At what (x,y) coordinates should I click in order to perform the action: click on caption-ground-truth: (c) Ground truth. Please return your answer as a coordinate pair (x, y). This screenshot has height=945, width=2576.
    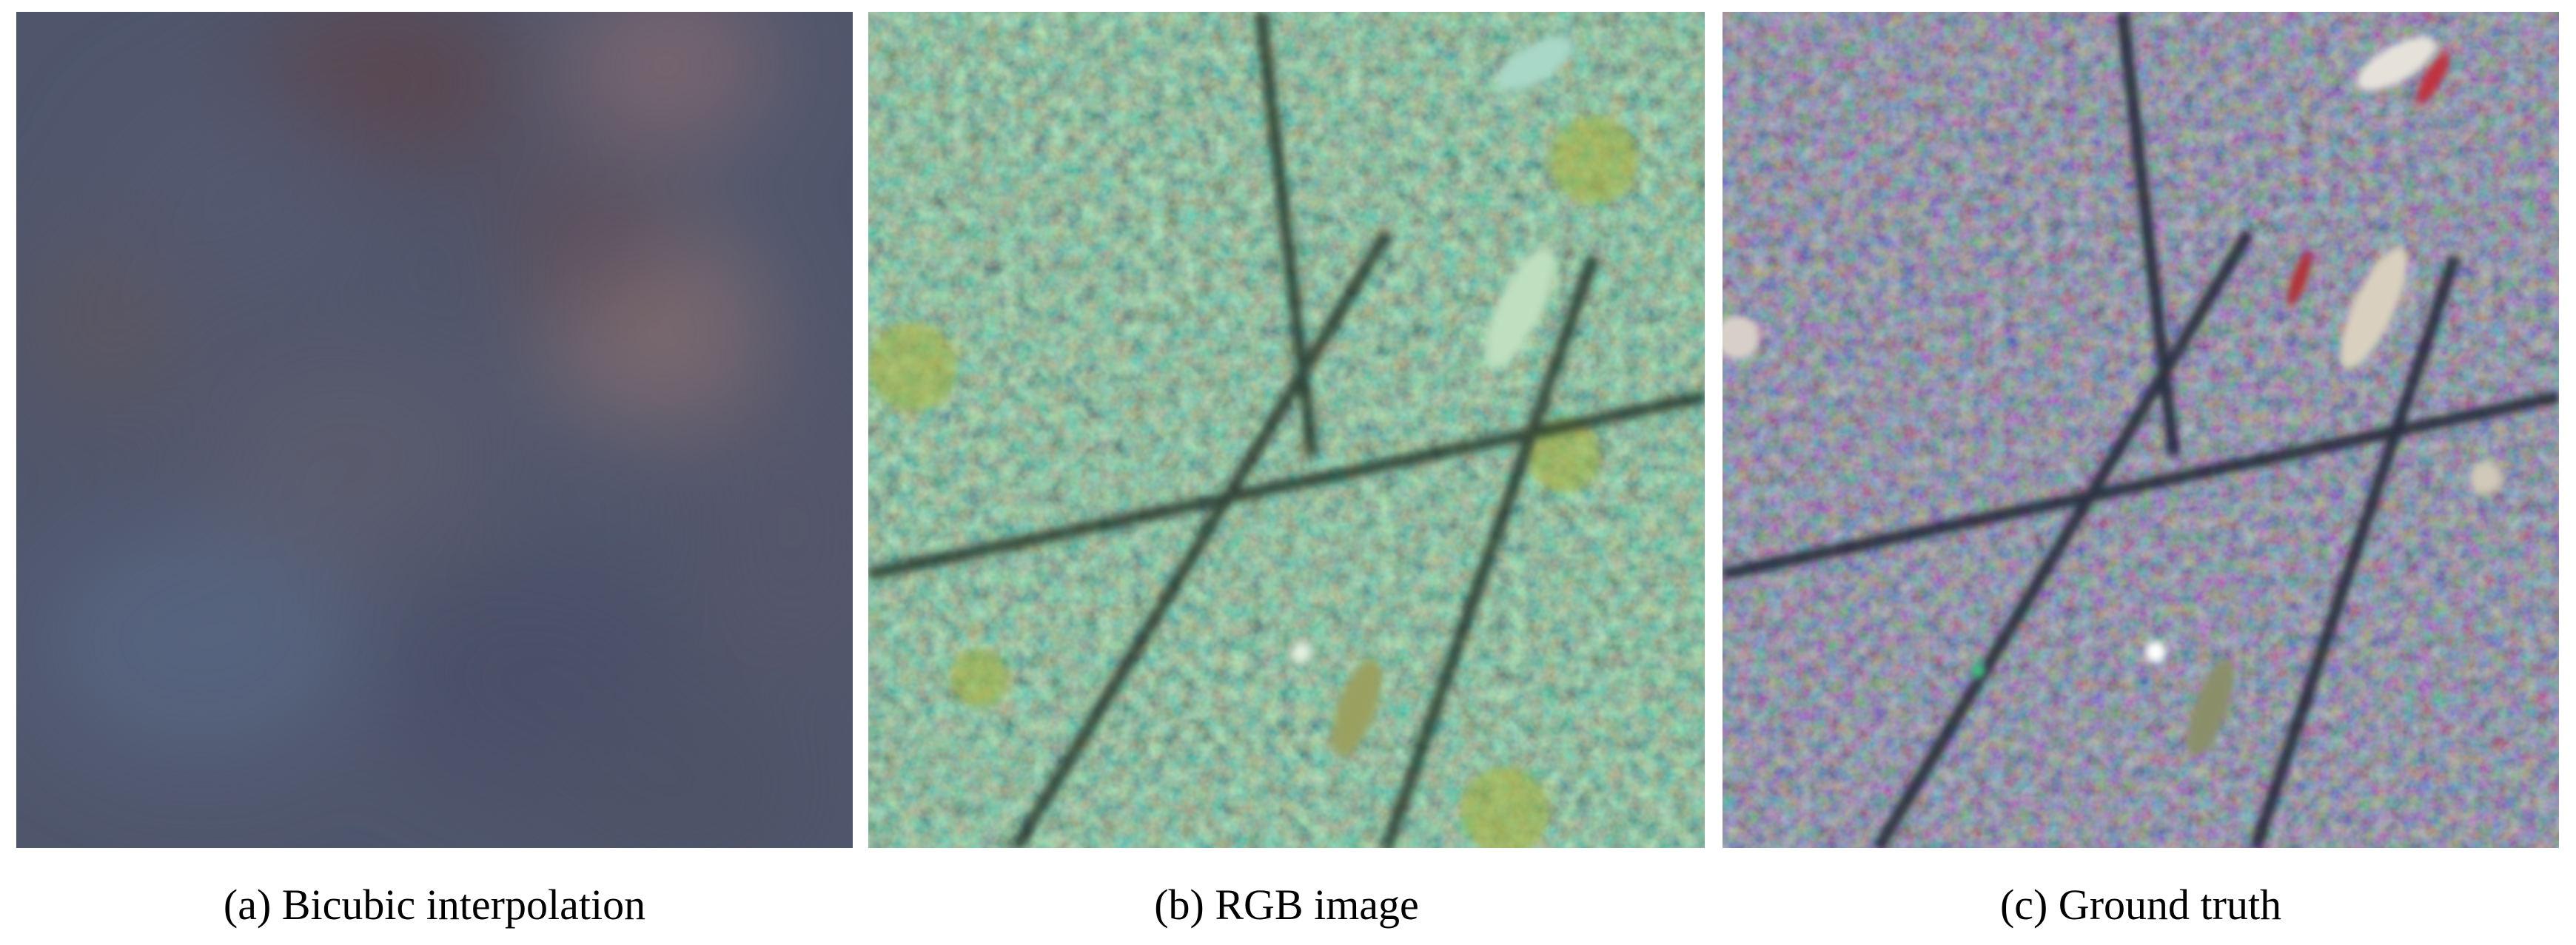
    Looking at the image, I should click on (2140, 905).